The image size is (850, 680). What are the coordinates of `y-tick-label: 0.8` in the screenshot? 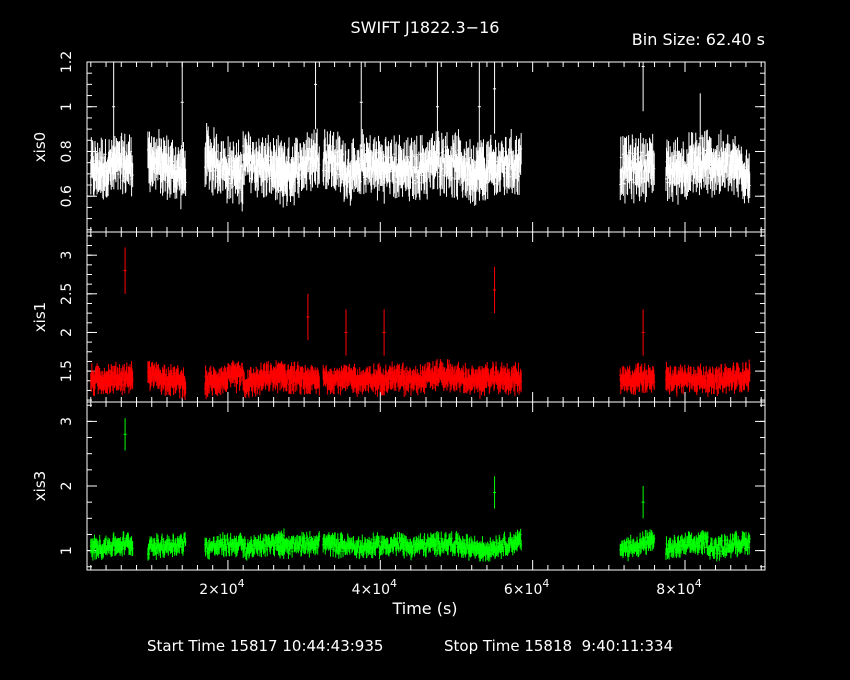 It's located at (67, 151).